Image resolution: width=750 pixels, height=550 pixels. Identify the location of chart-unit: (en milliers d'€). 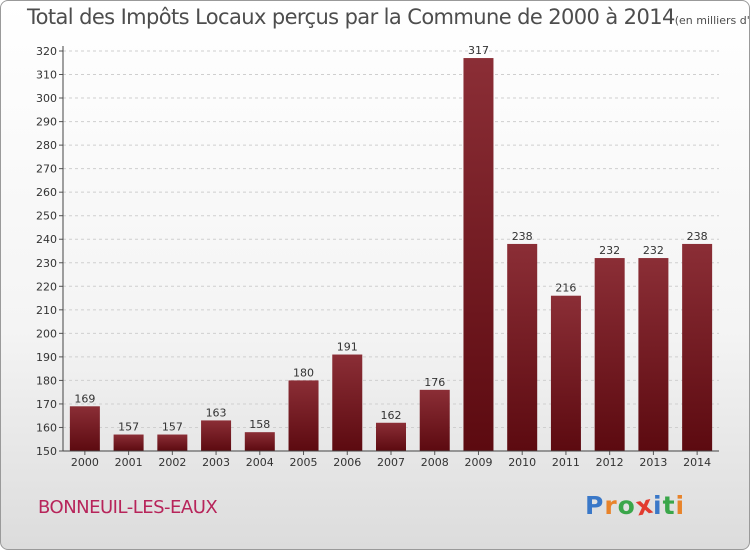
(712, 20).